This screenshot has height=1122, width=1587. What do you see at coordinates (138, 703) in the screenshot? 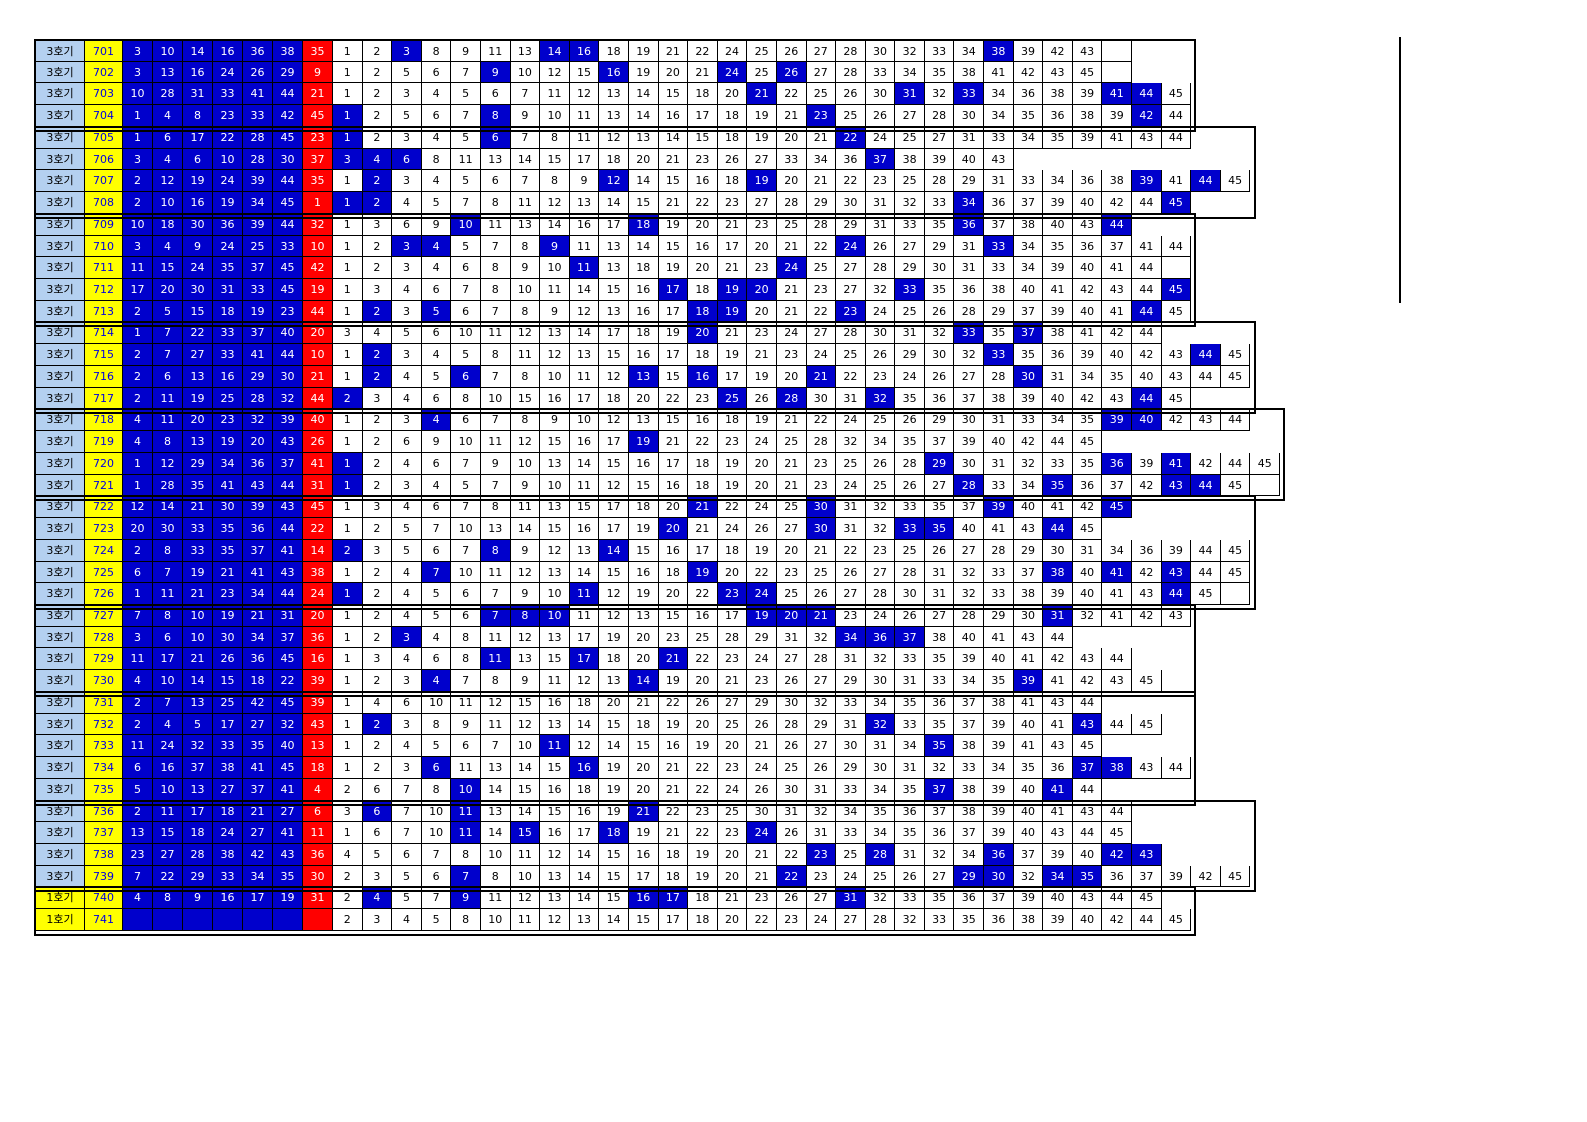
I see `winning-number-cell: 2` at bounding box center [138, 703].